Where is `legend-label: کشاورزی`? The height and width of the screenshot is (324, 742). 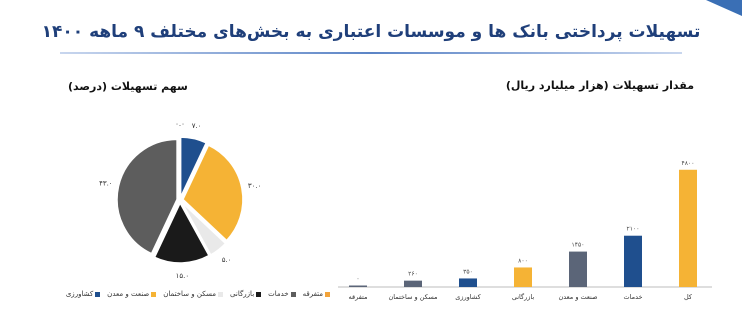 legend-label: کشاورزی is located at coordinates (79, 294).